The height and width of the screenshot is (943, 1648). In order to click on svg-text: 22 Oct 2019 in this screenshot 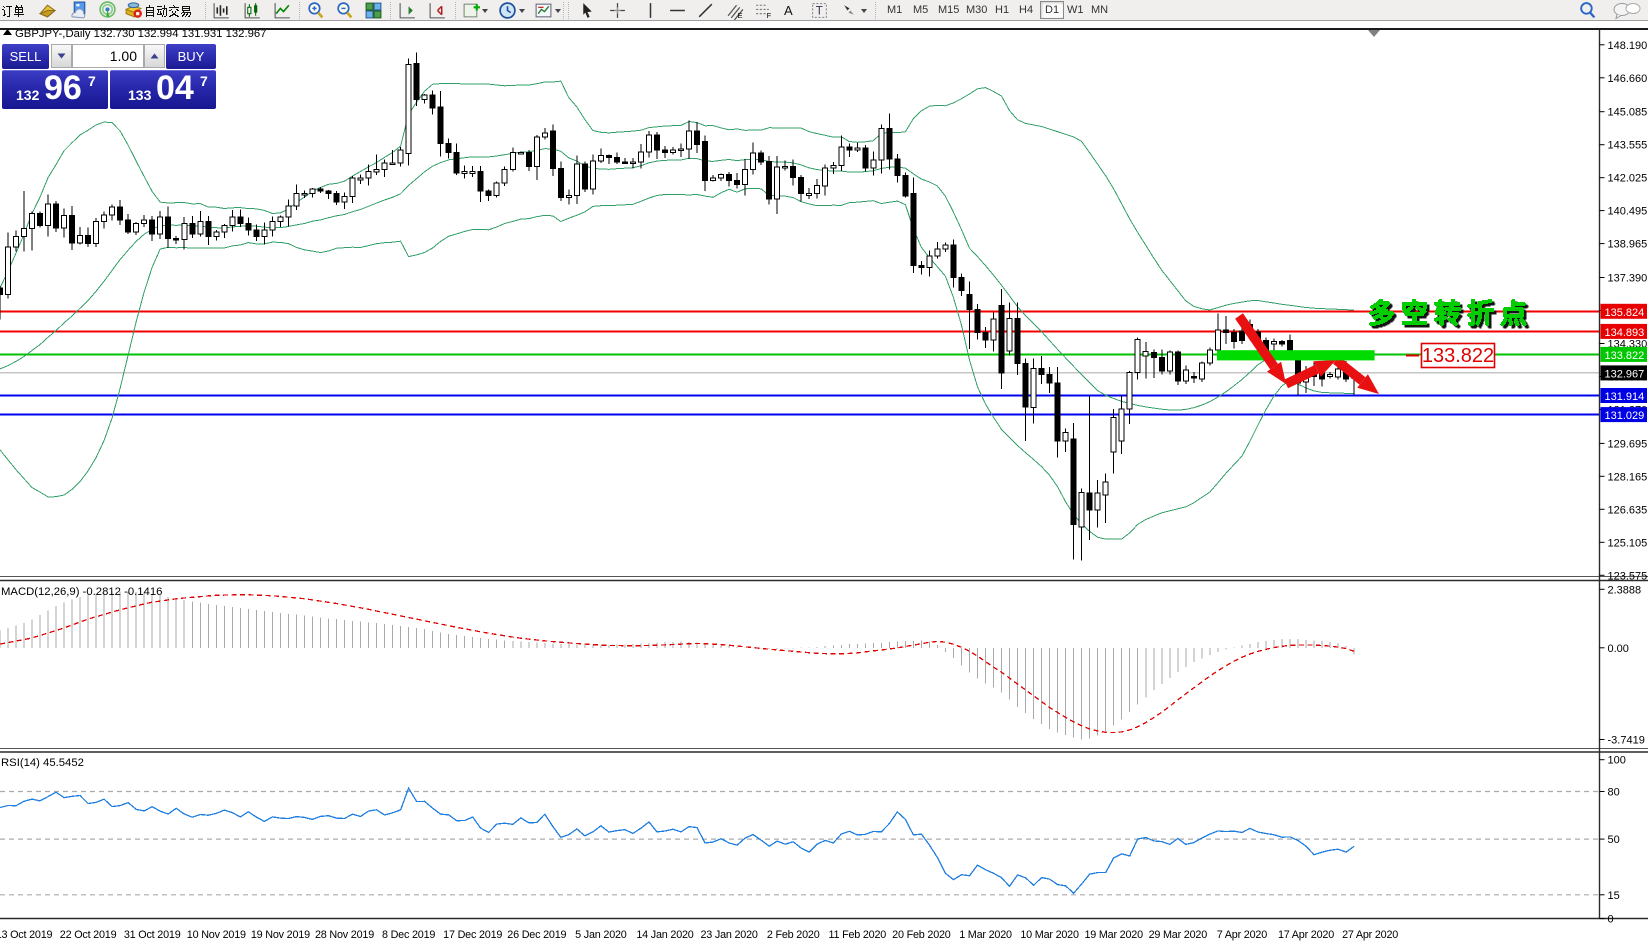, I will do `click(88, 935)`.